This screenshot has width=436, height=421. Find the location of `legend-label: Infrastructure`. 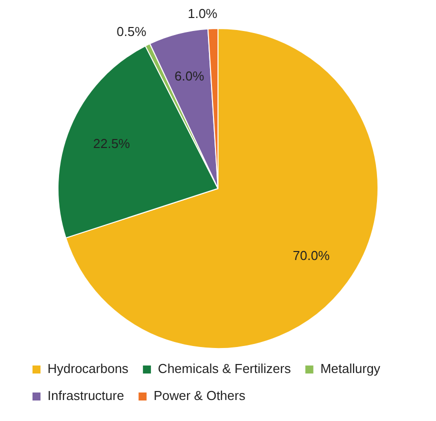

legend-label: Infrastructure is located at coordinates (86, 396).